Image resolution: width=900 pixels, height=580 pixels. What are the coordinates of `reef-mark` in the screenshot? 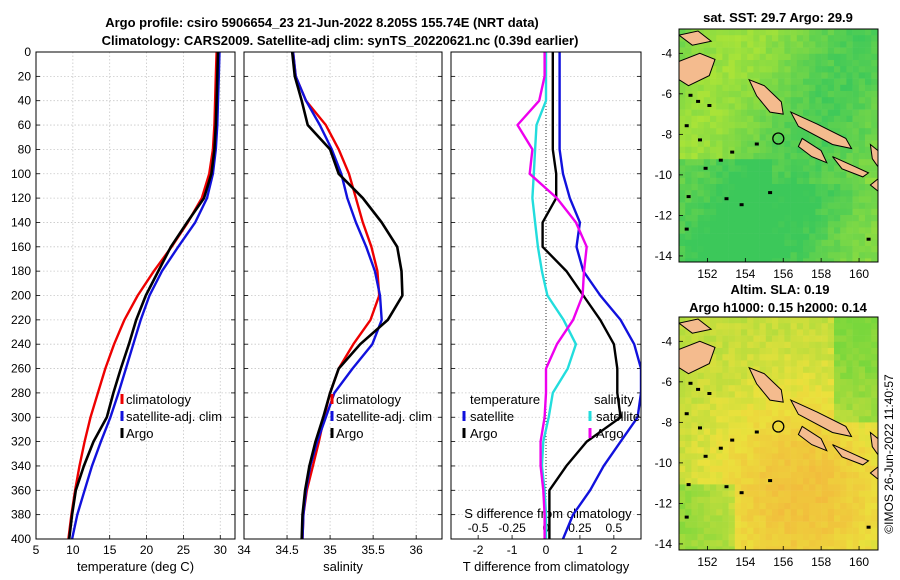 It's located at (698, 101).